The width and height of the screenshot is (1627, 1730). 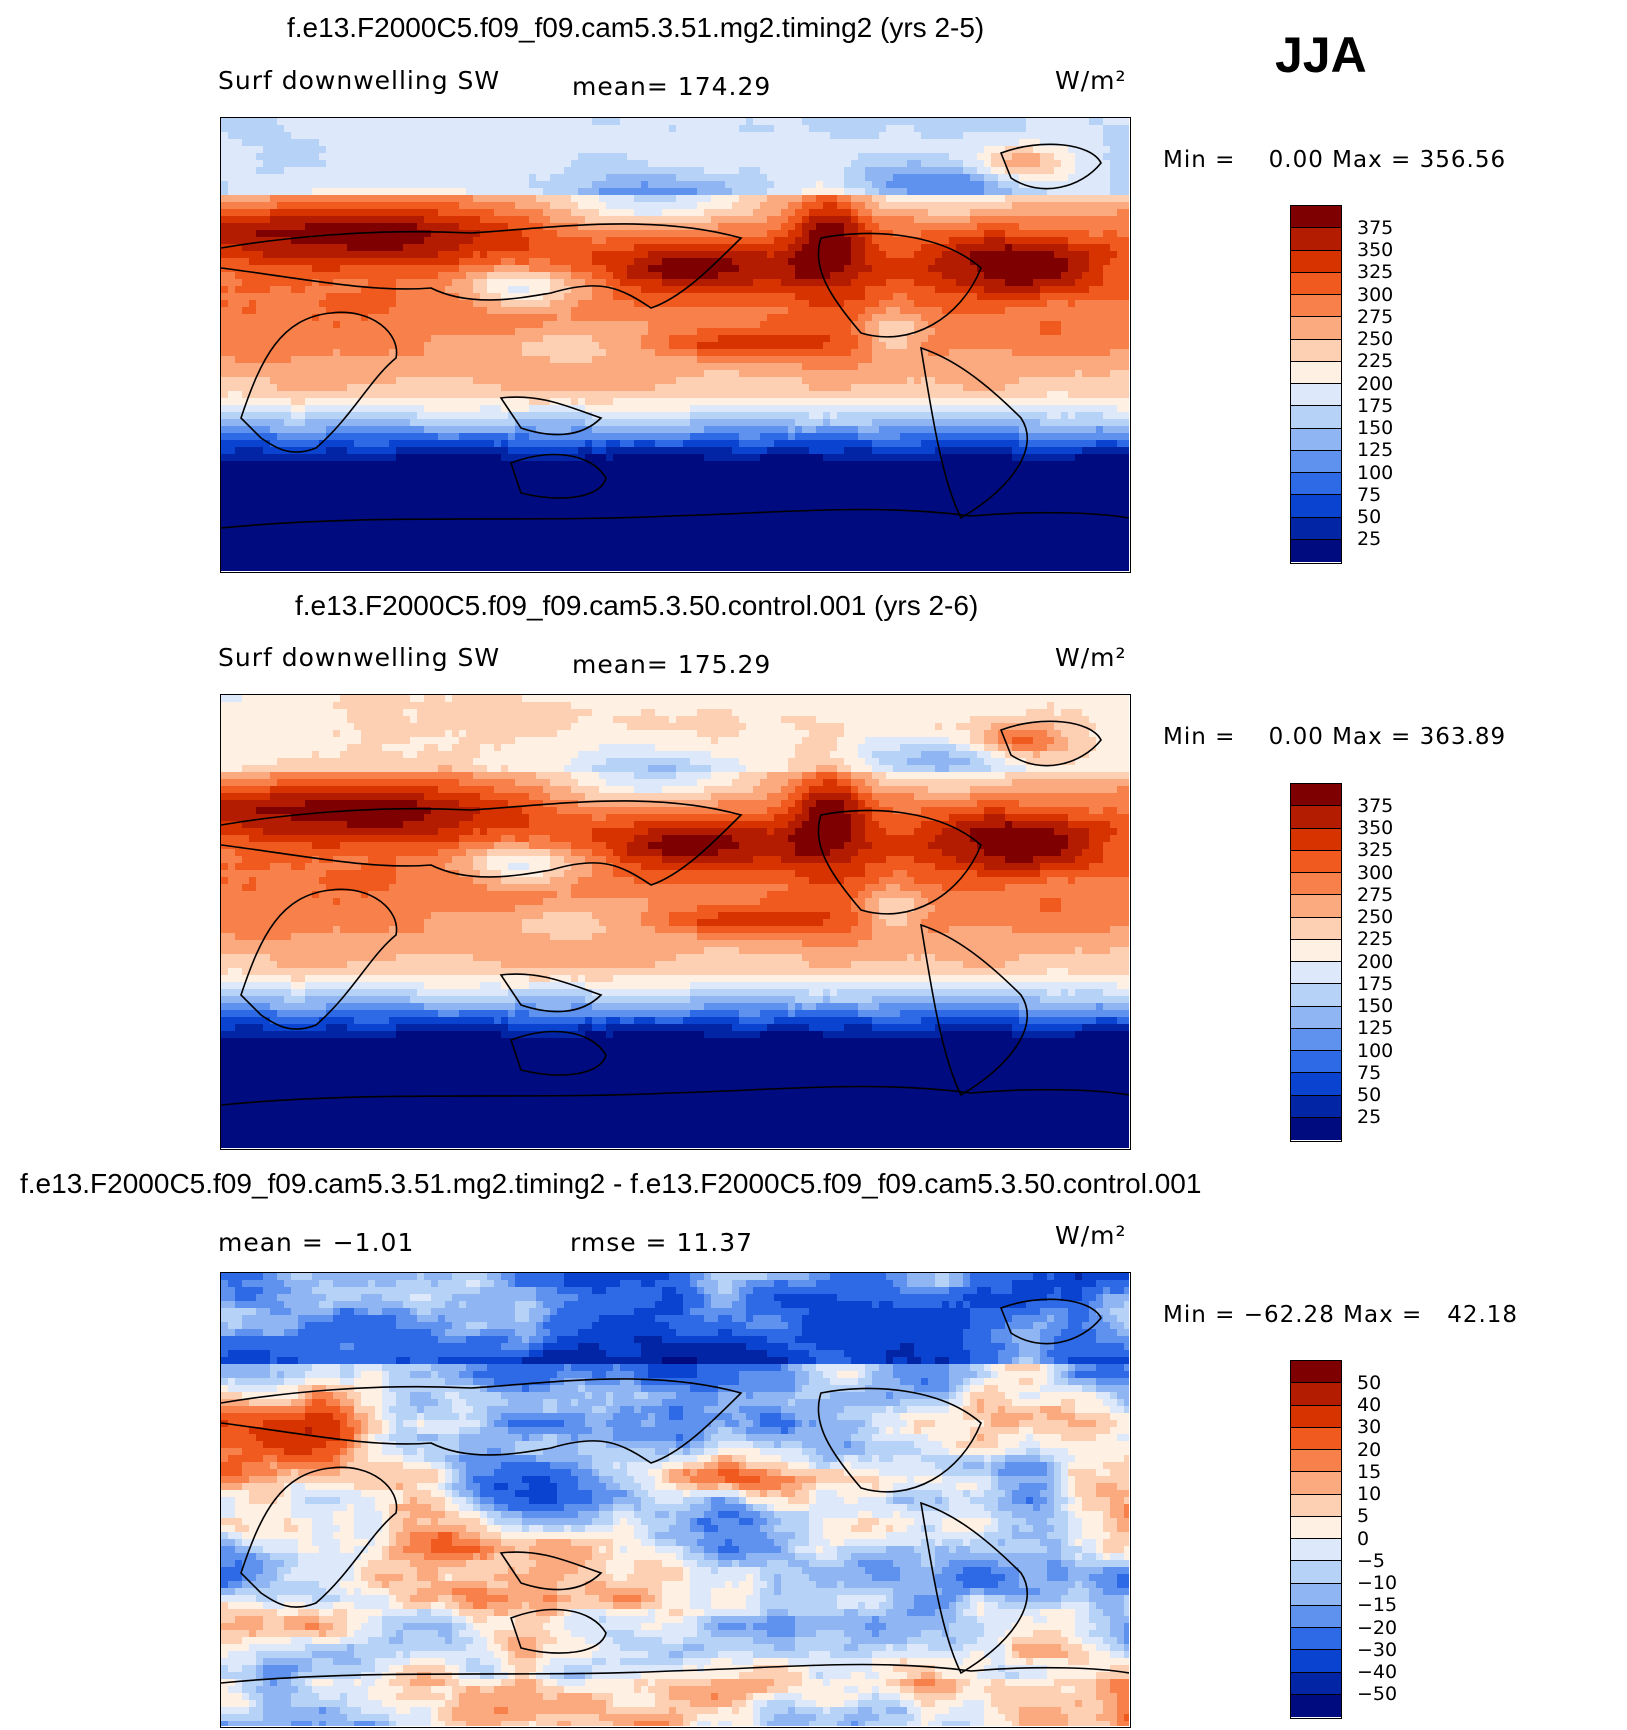 I want to click on colorbar-tick-label: 10, so click(x=1369, y=1494).